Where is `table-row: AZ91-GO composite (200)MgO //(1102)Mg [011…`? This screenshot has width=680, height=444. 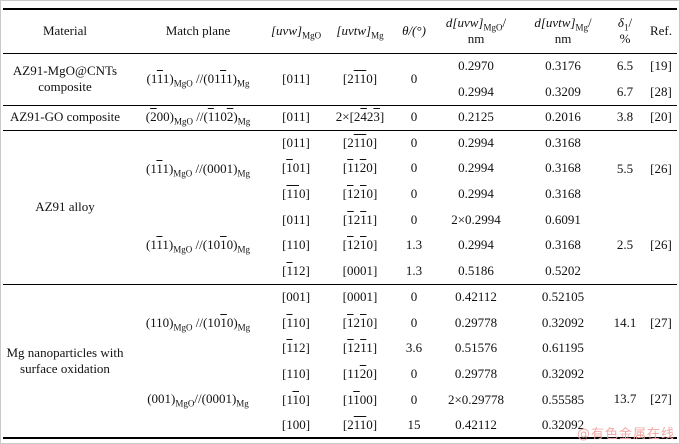
table-row: AZ91-GO composite (200)MgO //(1102)Mg [011… is located at coordinates (340, 117).